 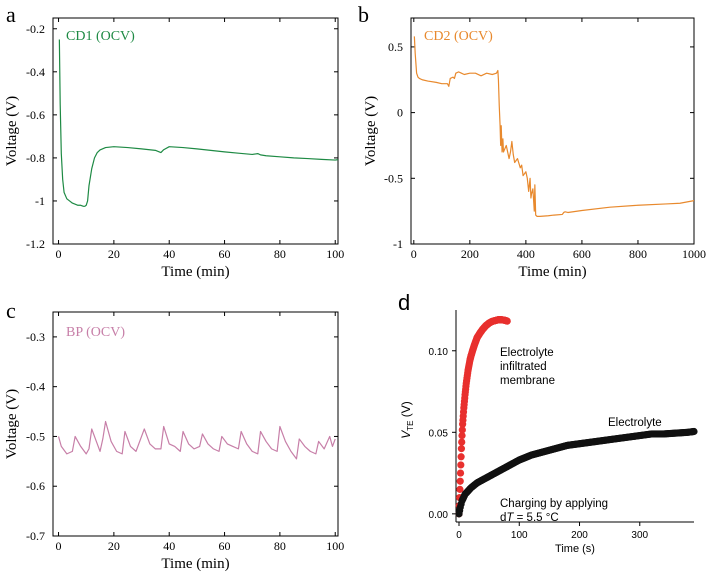 What do you see at coordinates (35, 337) in the screenshot?
I see `y-tick-label: -0.3` at bounding box center [35, 337].